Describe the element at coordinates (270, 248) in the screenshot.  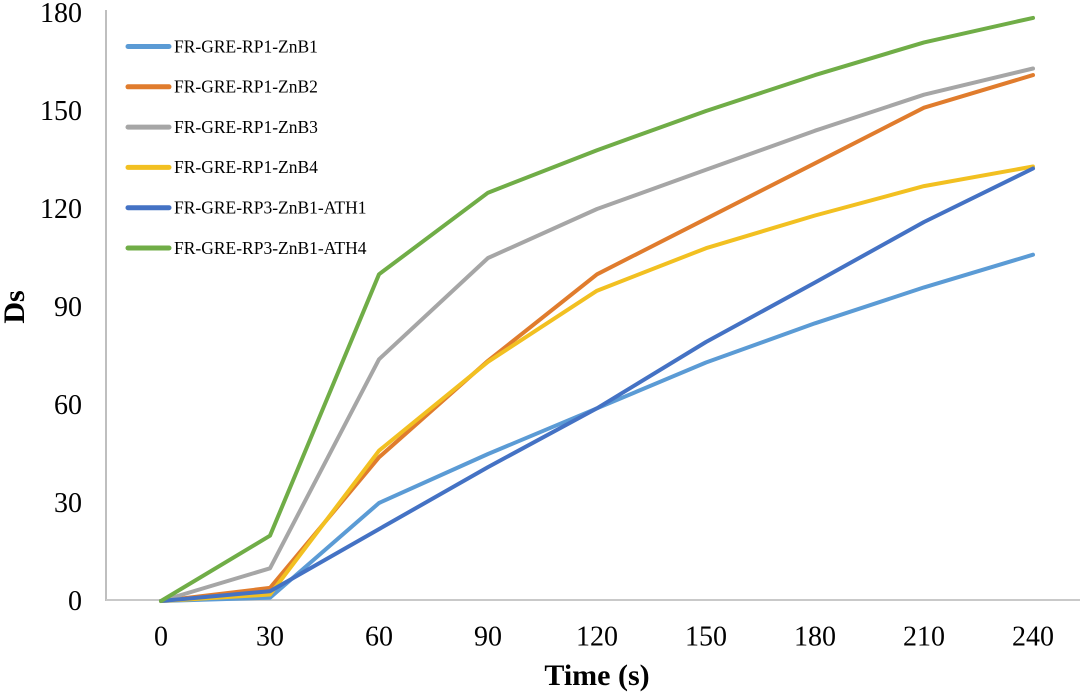
I see `svg-text: FR-GRE-RP3-ZnB1-ATH4` at that location.